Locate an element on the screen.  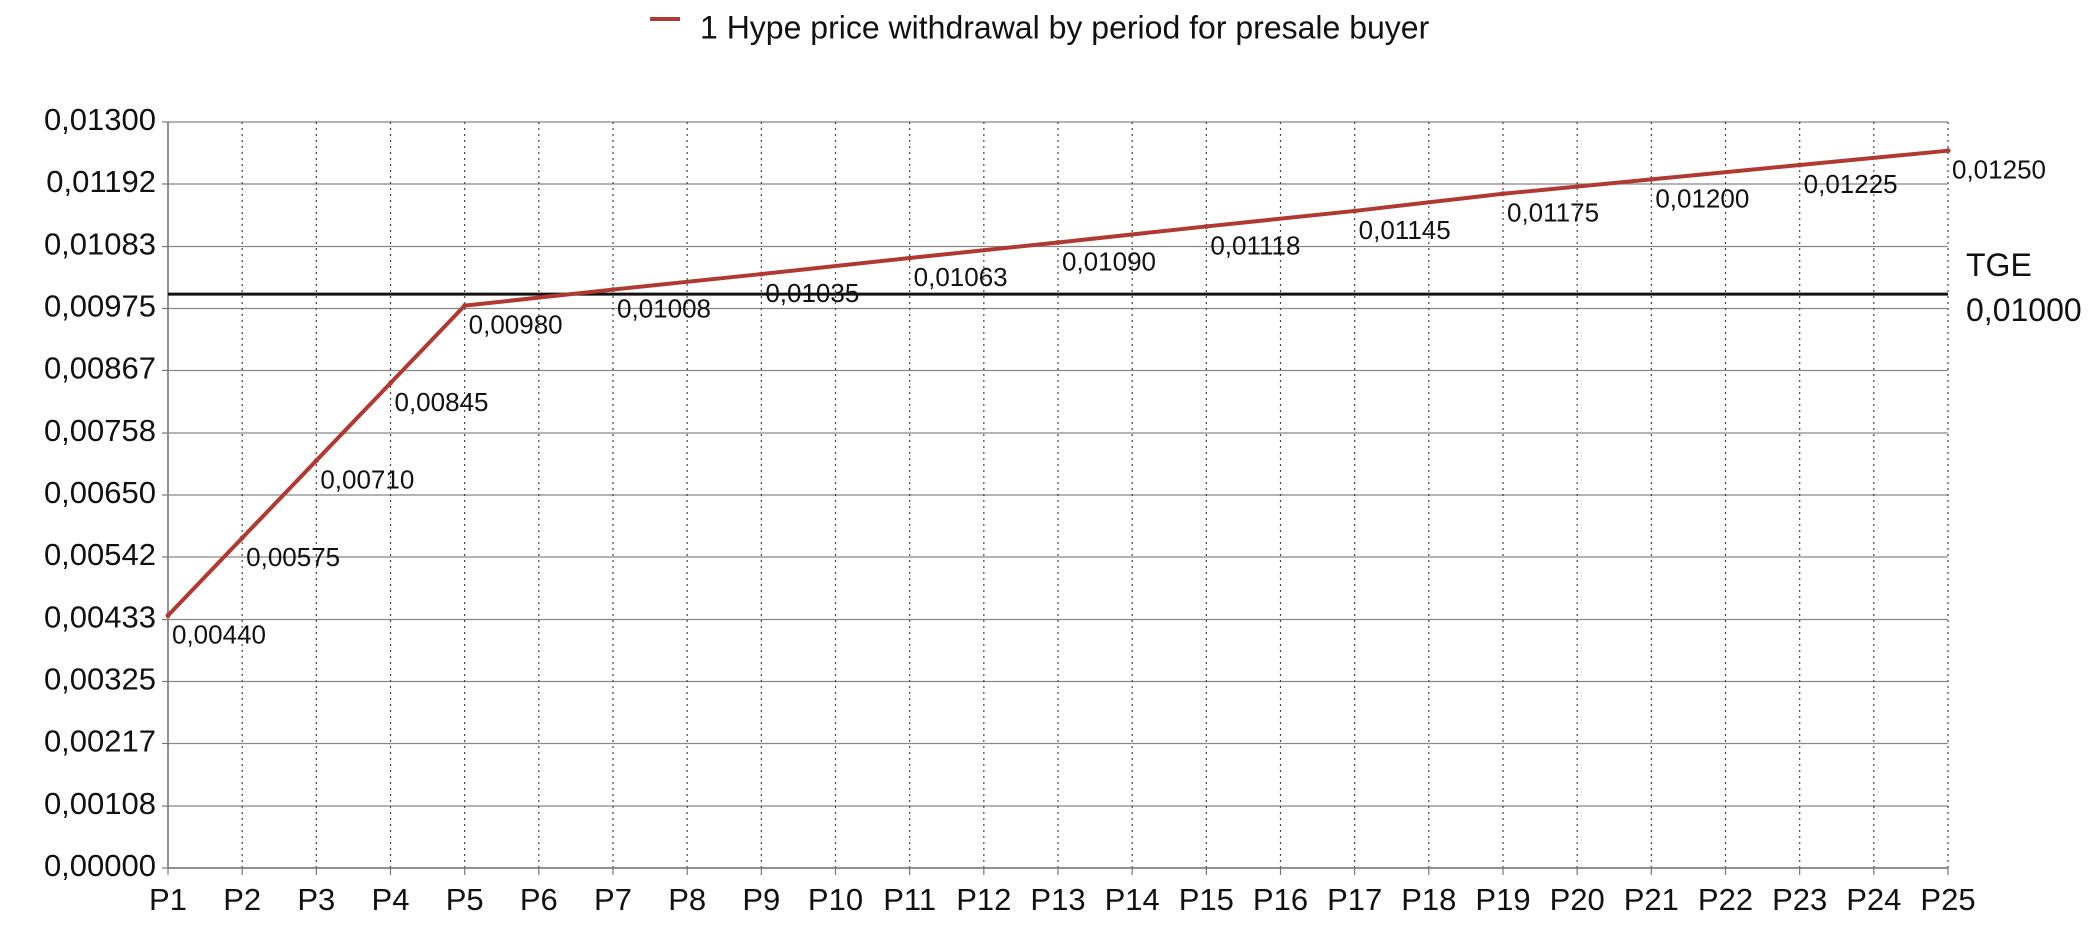
x-tick-label: P1 is located at coordinates (168, 899).